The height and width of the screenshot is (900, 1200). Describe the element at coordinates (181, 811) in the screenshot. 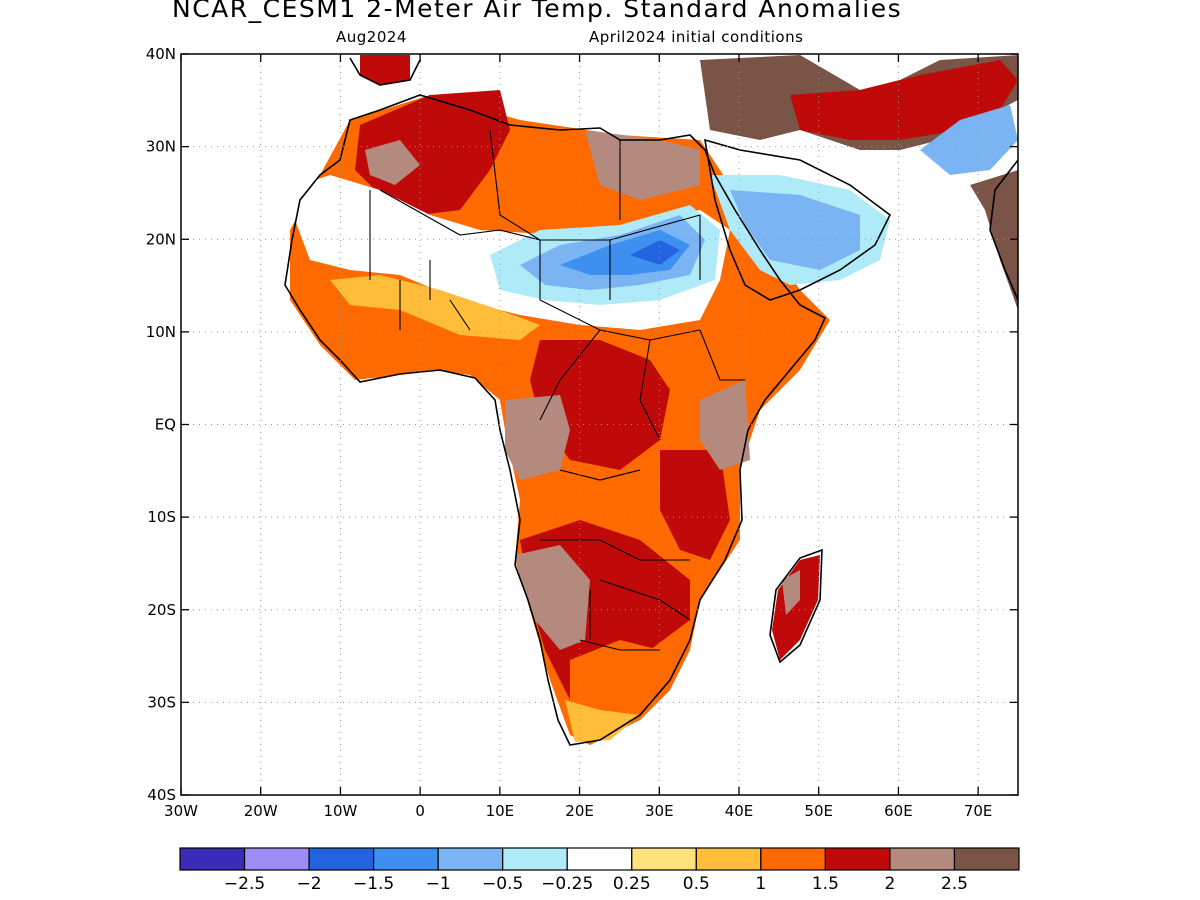

I see `lon-tick-label: 30W` at that location.